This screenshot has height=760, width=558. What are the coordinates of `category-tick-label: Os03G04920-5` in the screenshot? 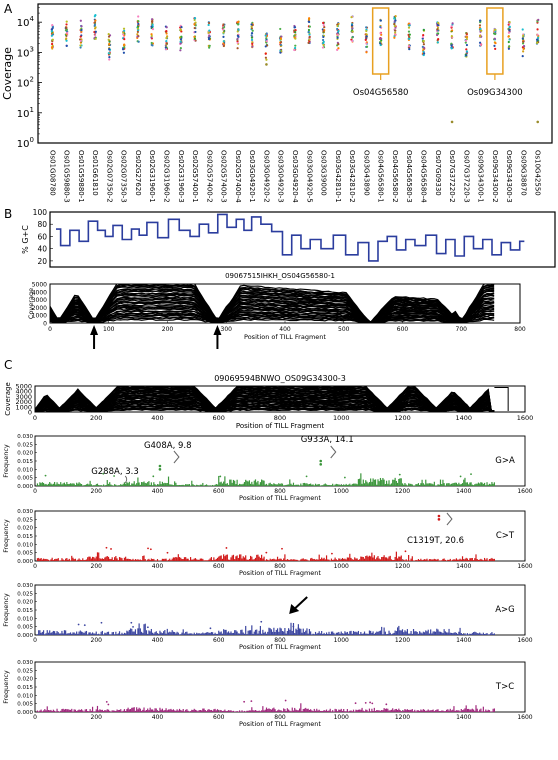 It's located at (309, 176).